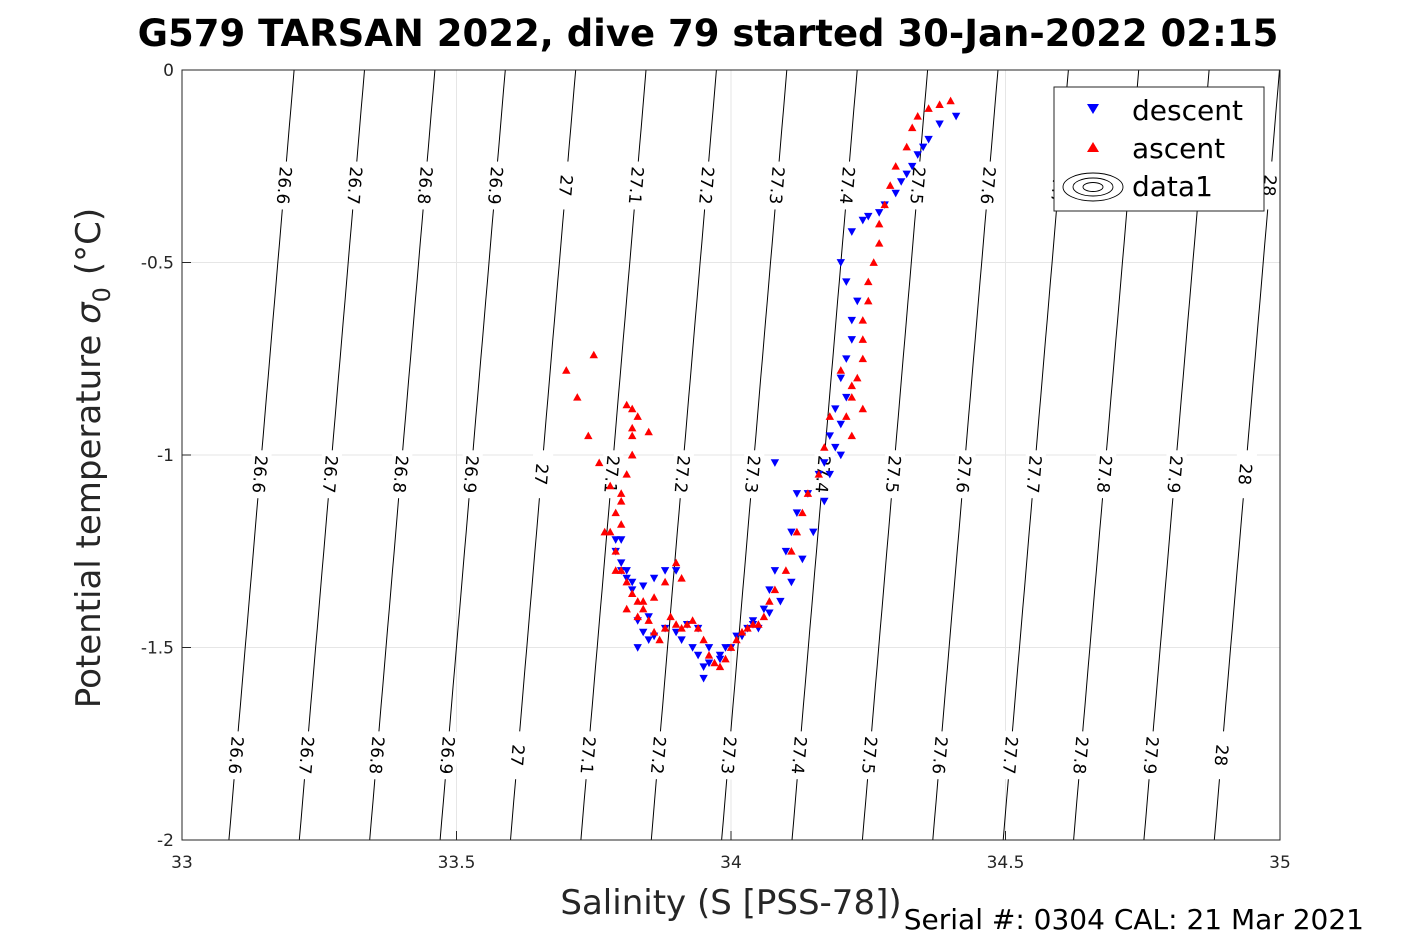 The width and height of the screenshot is (1417, 945). I want to click on contour-label: 27.9, so click(1150, 755).